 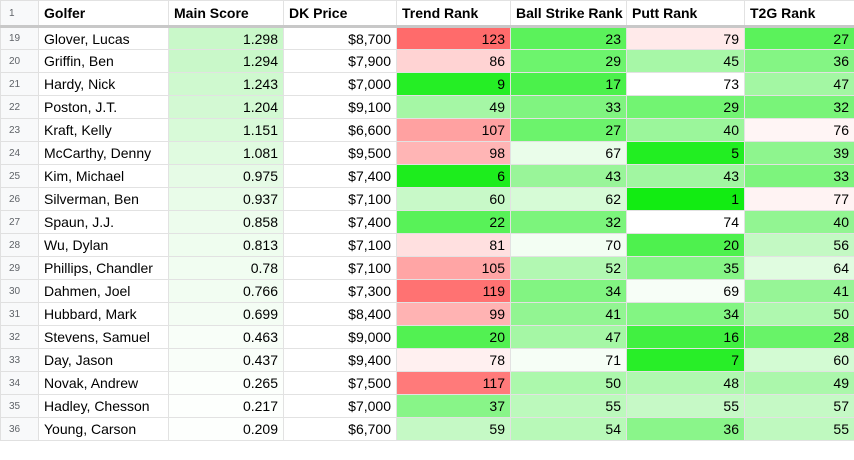 What do you see at coordinates (453, 61) in the screenshot?
I see `trend-rank-cell: 86` at bounding box center [453, 61].